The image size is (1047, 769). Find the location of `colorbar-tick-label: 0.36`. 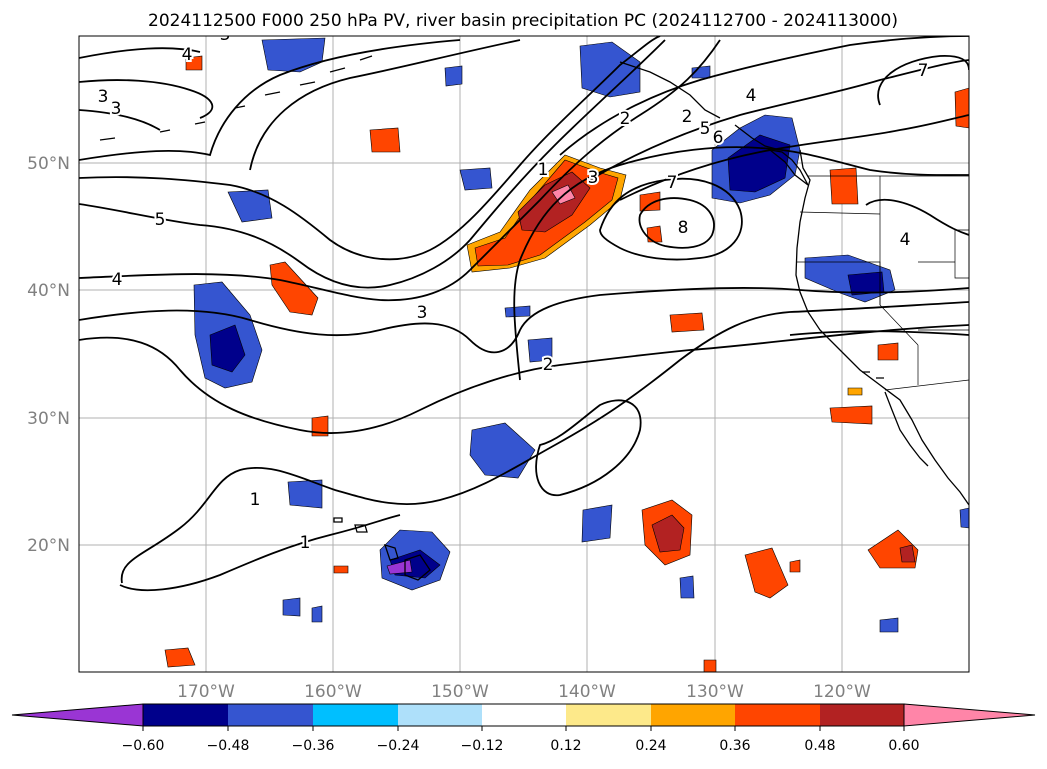

colorbar-tick-label: 0.36 is located at coordinates (734, 746).